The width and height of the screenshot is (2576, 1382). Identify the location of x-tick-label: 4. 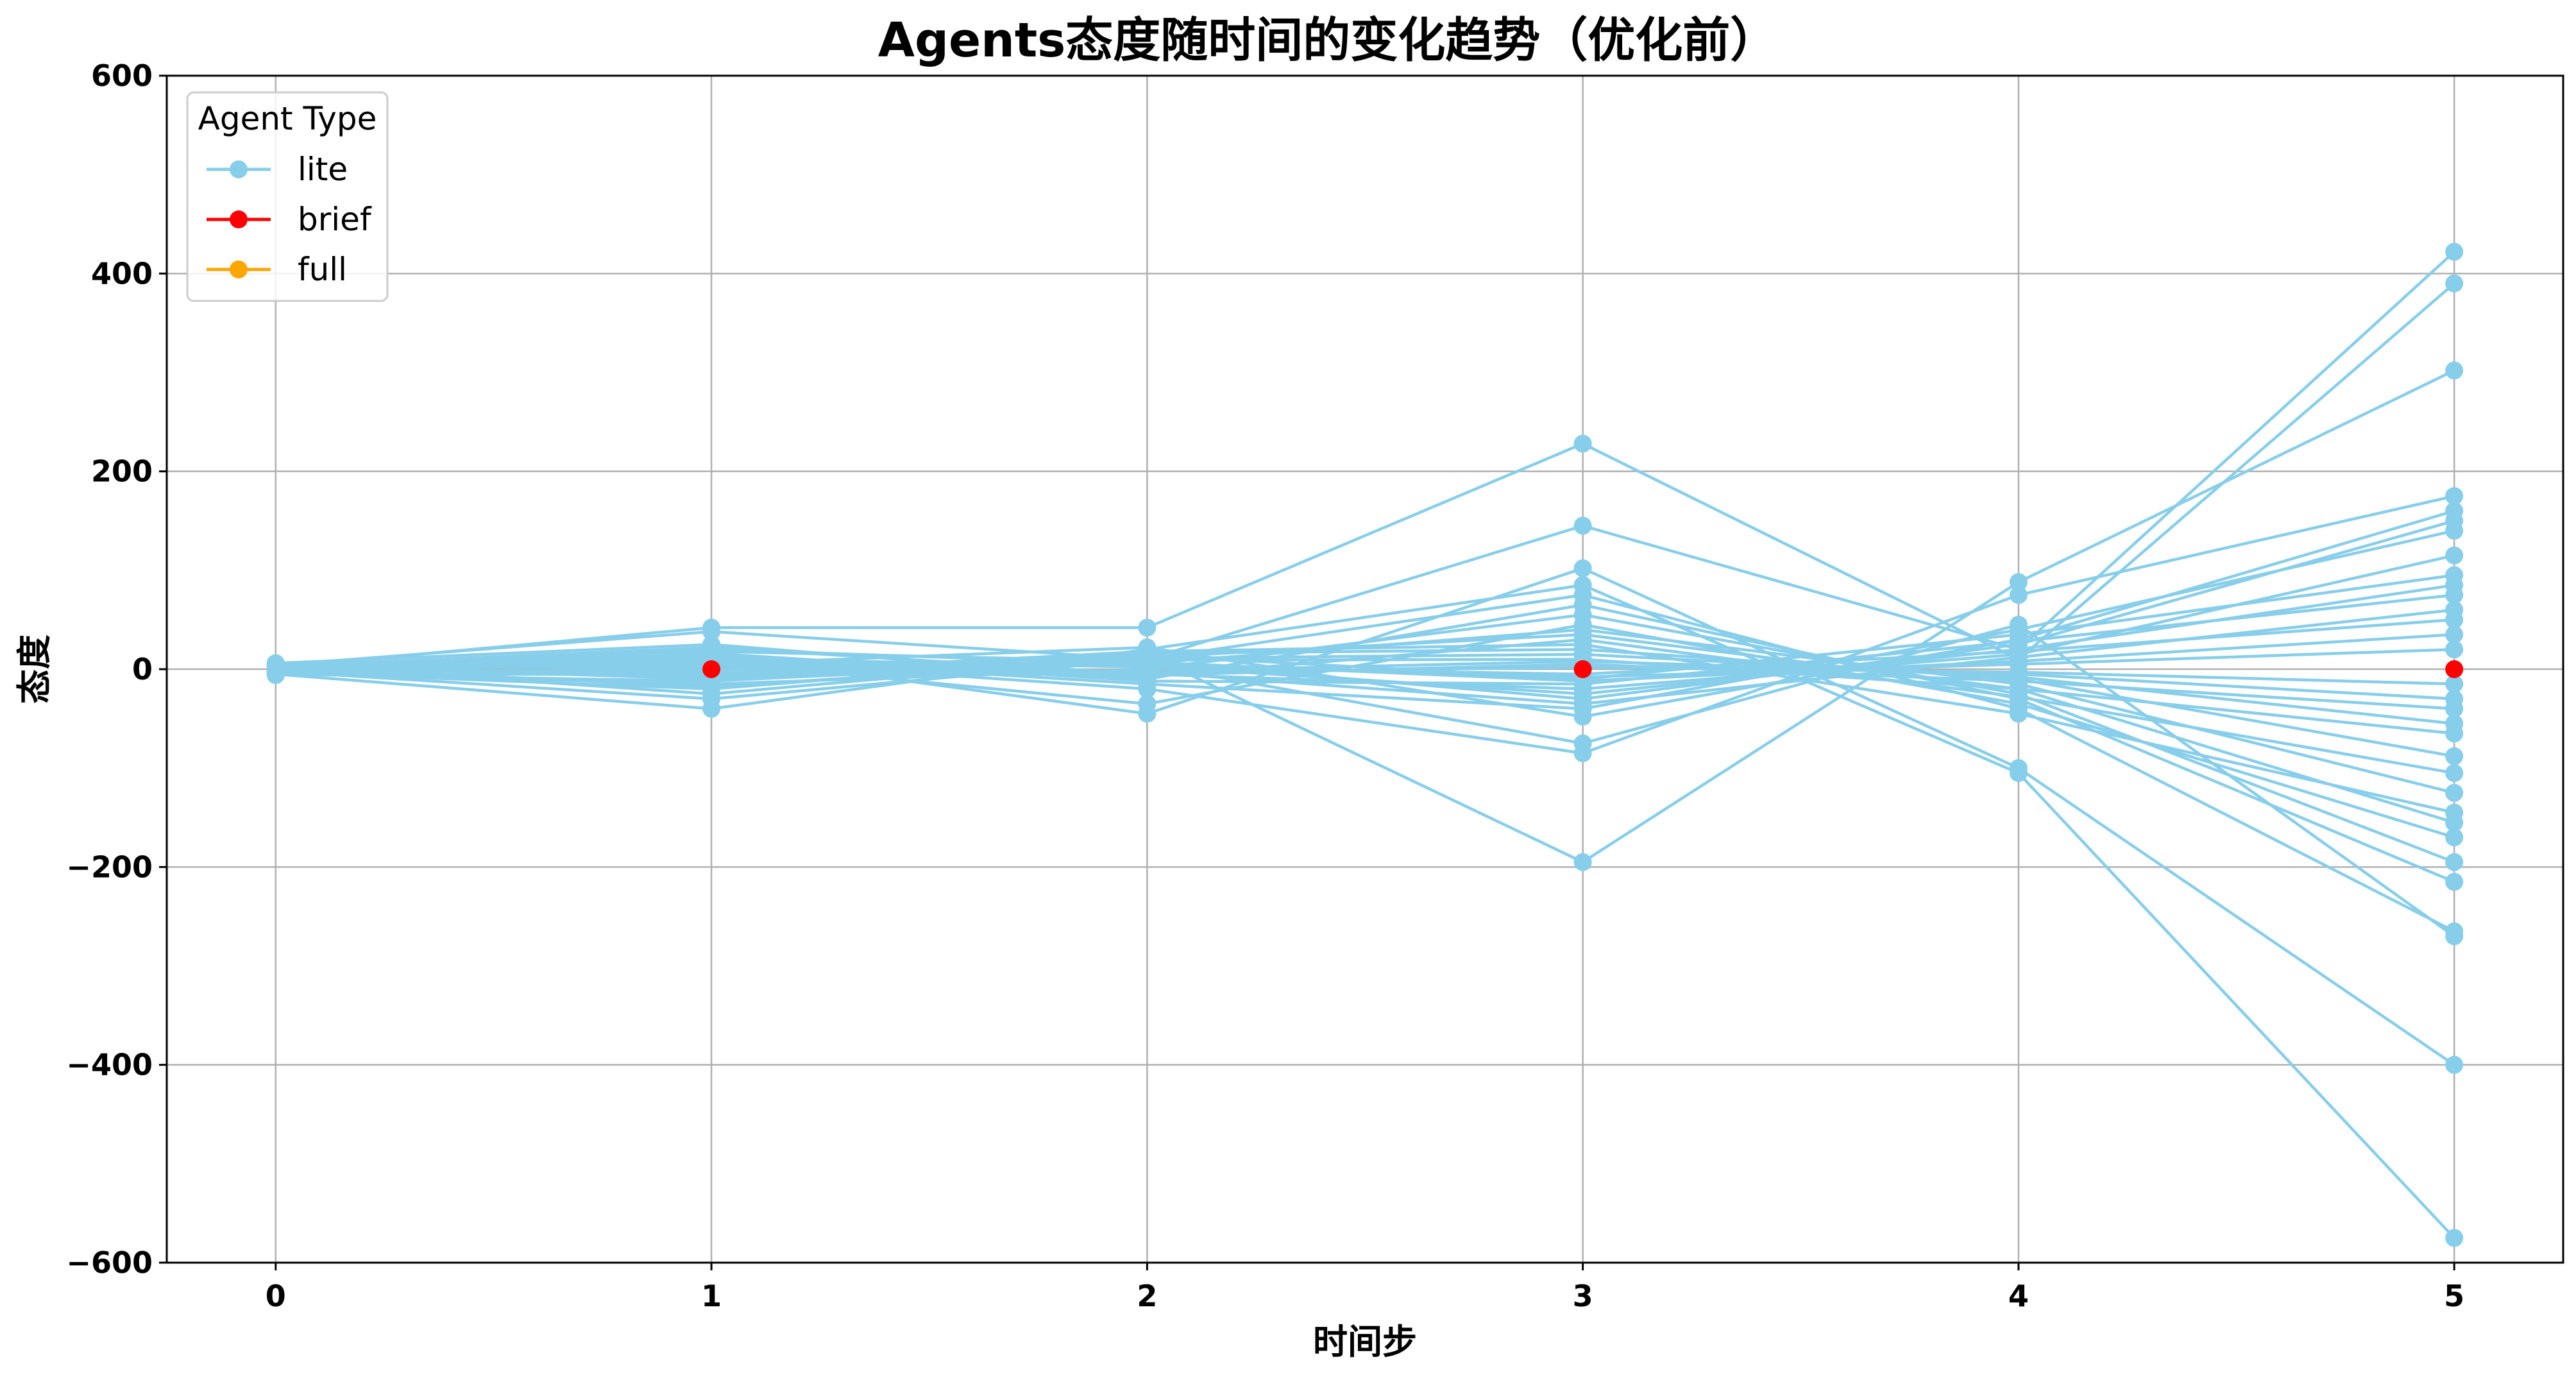
(2018, 1296).